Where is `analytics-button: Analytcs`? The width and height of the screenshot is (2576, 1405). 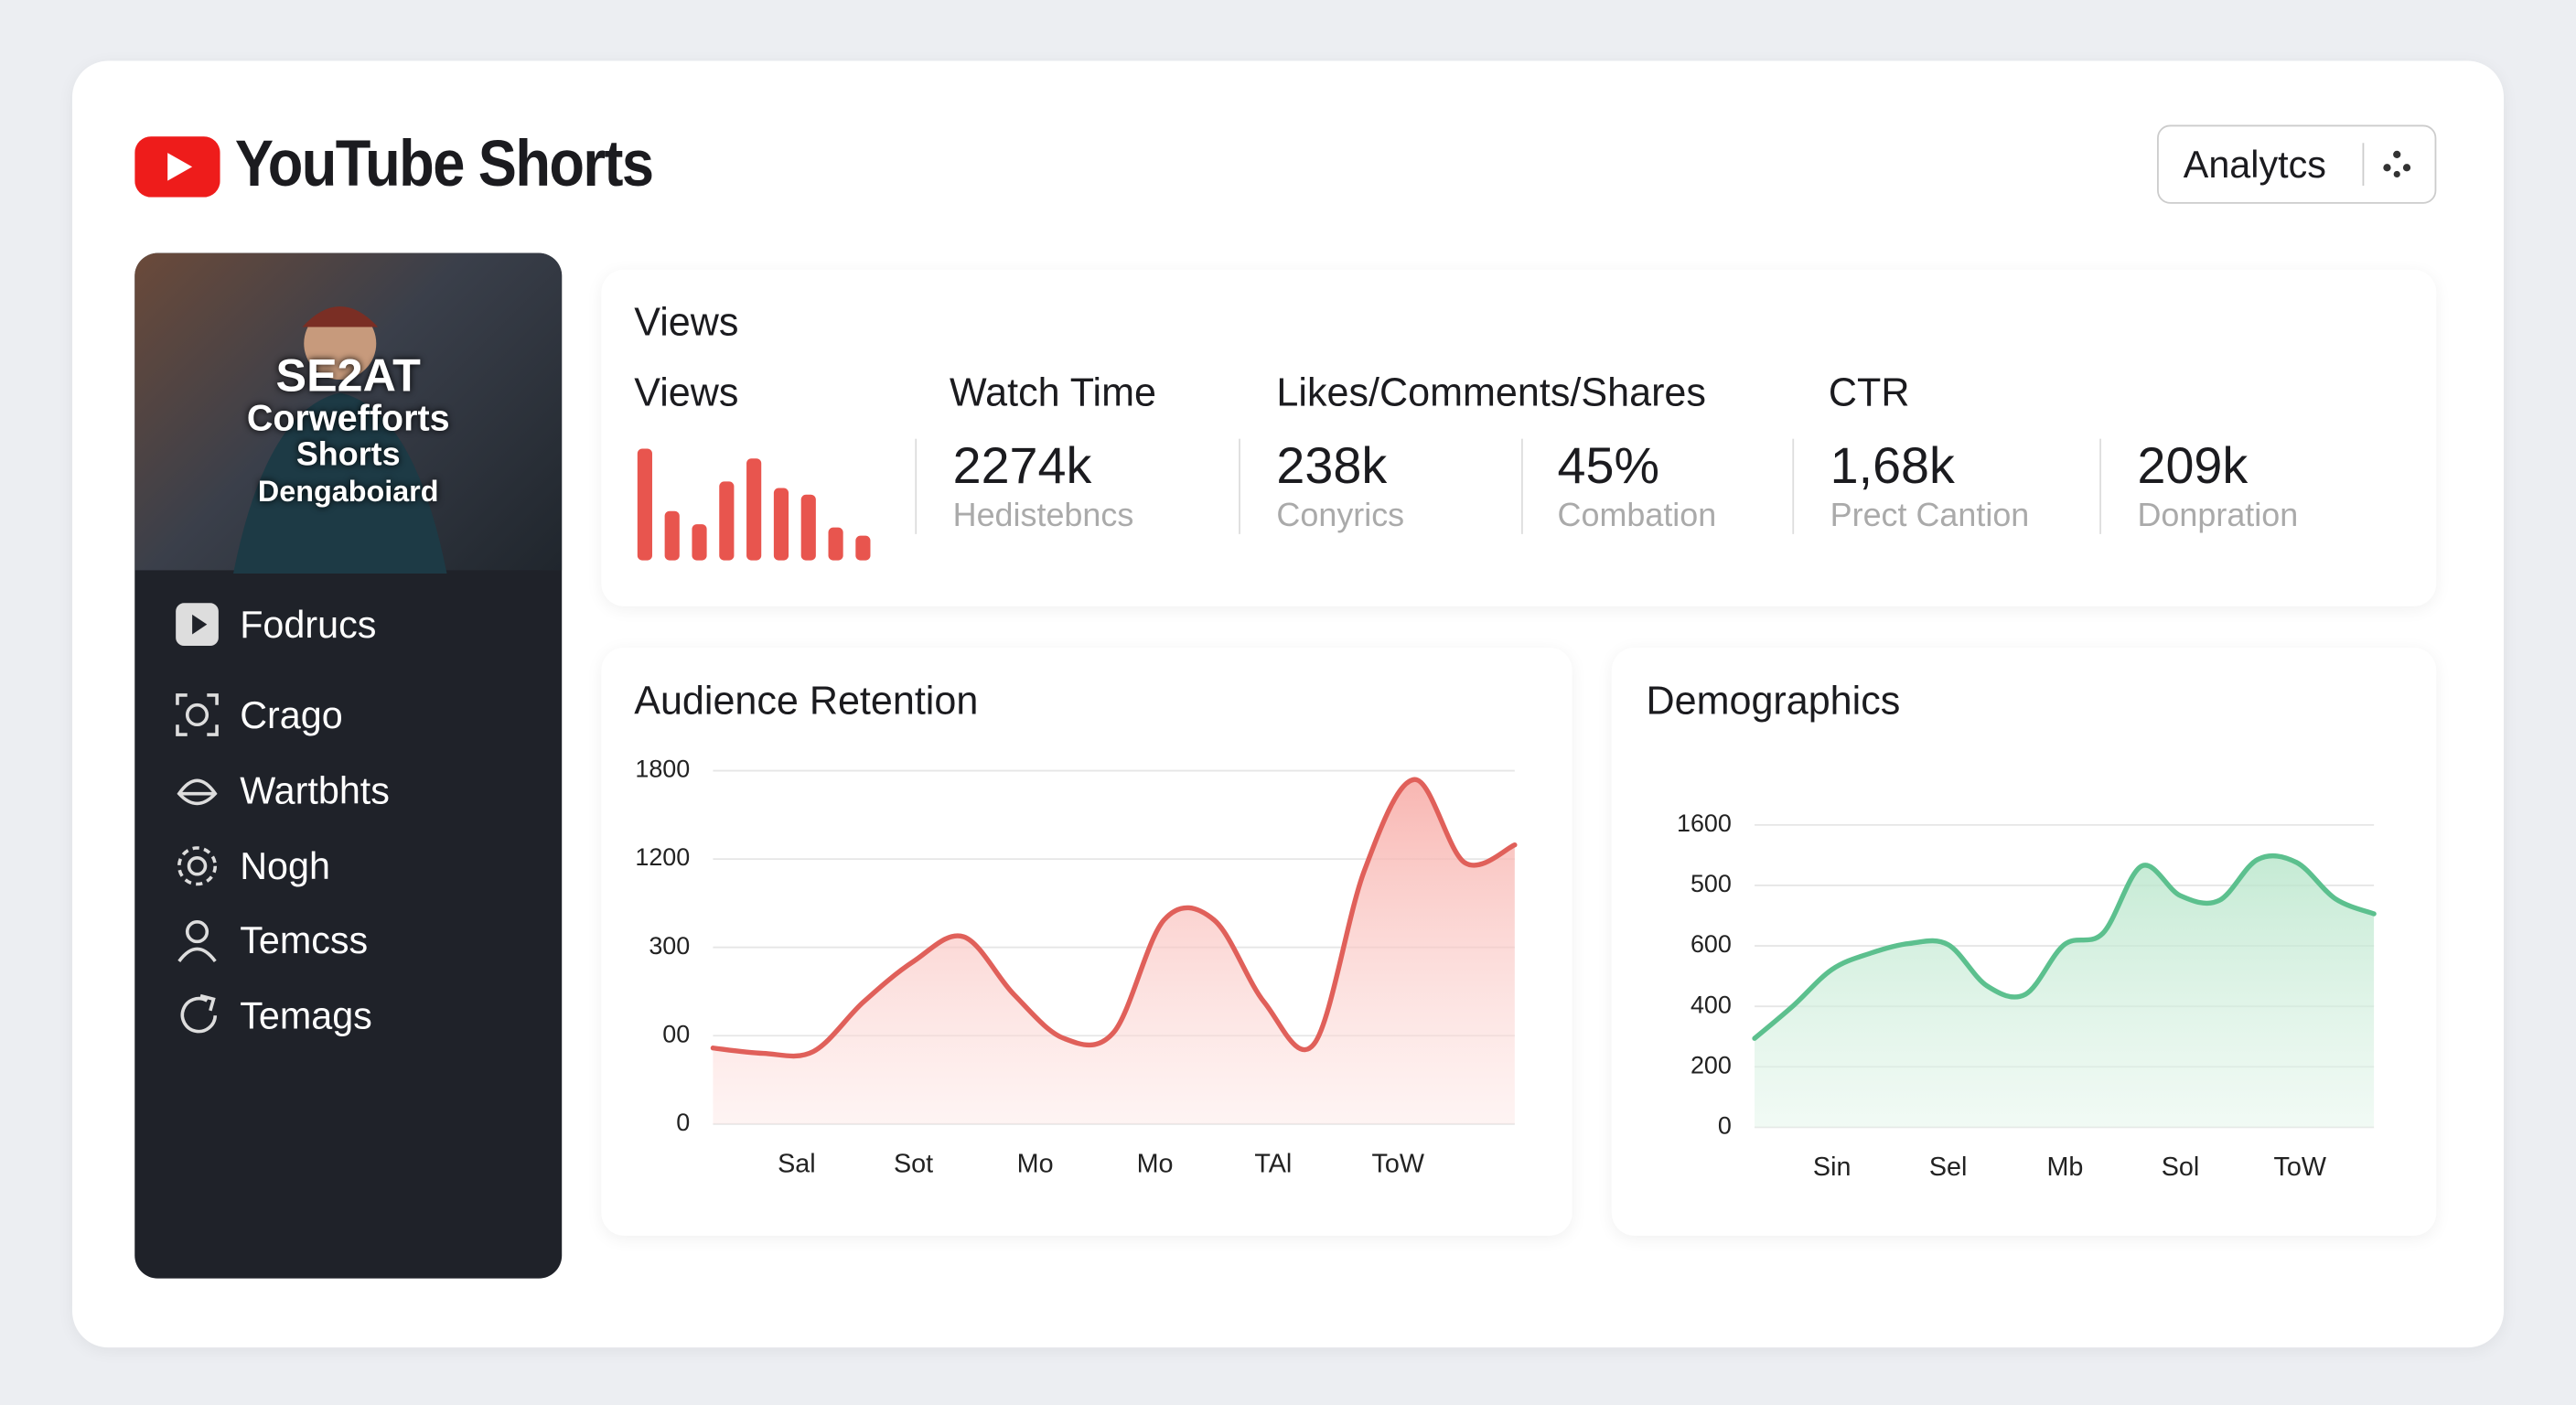
analytics-button: Analytcs is located at coordinates (2297, 164).